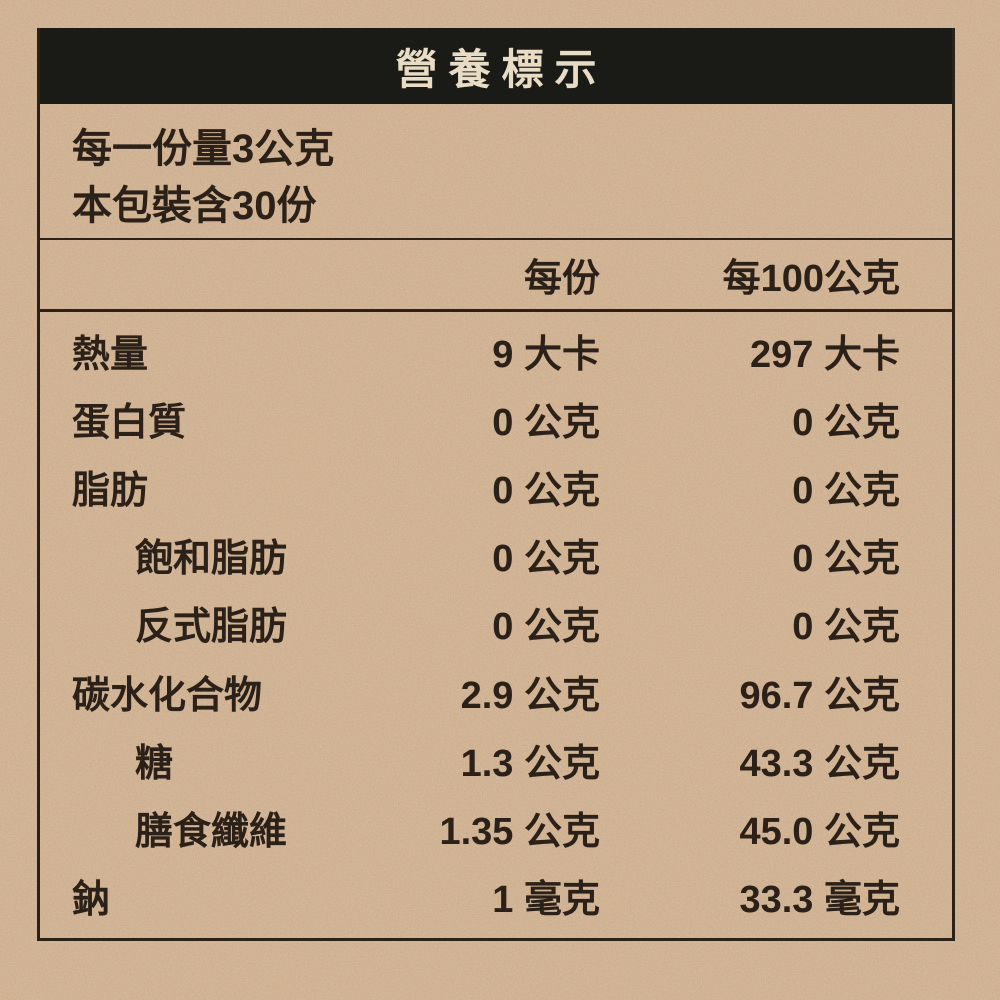 This screenshot has width=1000, height=1000. Describe the element at coordinates (530, 695) in the screenshot. I see `per-serving-value: 2.9 公克` at that location.